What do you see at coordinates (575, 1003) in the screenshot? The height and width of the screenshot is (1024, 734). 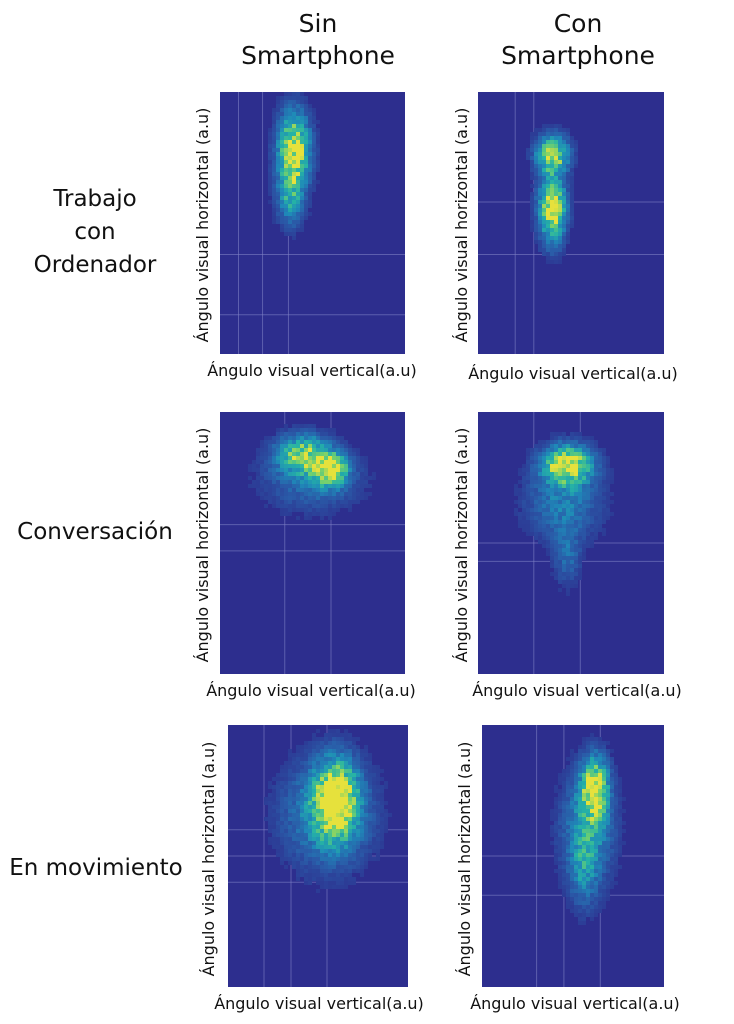 I see `x-axis-label: Ángulo visual vertical(a.u)` at bounding box center [575, 1003].